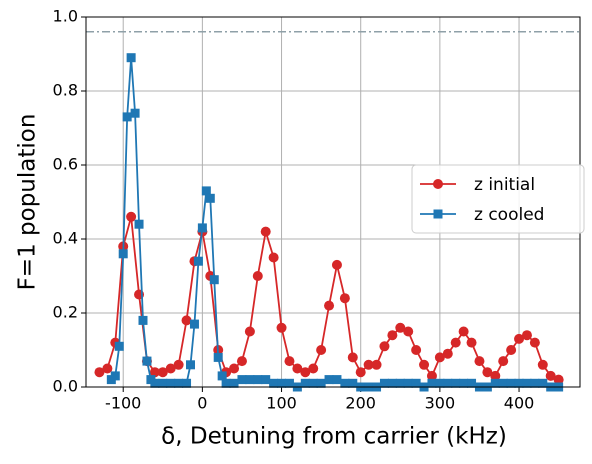  Describe the element at coordinates (65, 164) in the screenshot. I see `y-tick-label: 0.6` at that location.